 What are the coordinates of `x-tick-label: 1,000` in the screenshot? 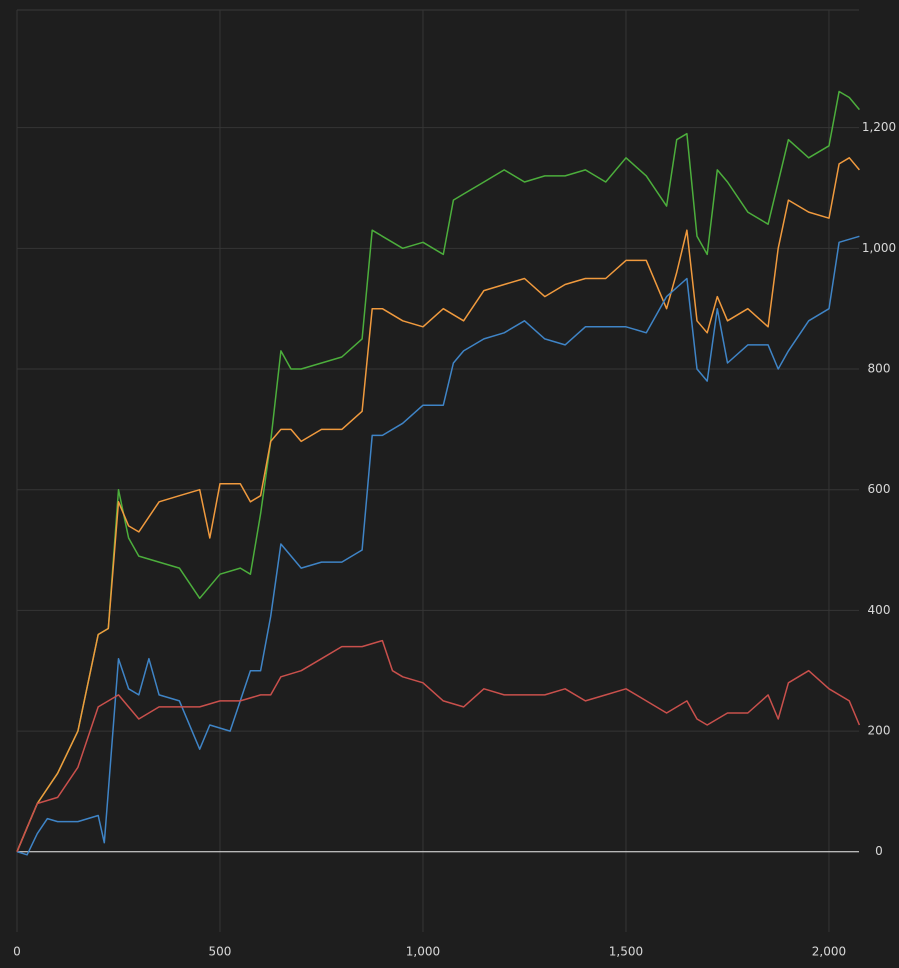 It's located at (423, 952).